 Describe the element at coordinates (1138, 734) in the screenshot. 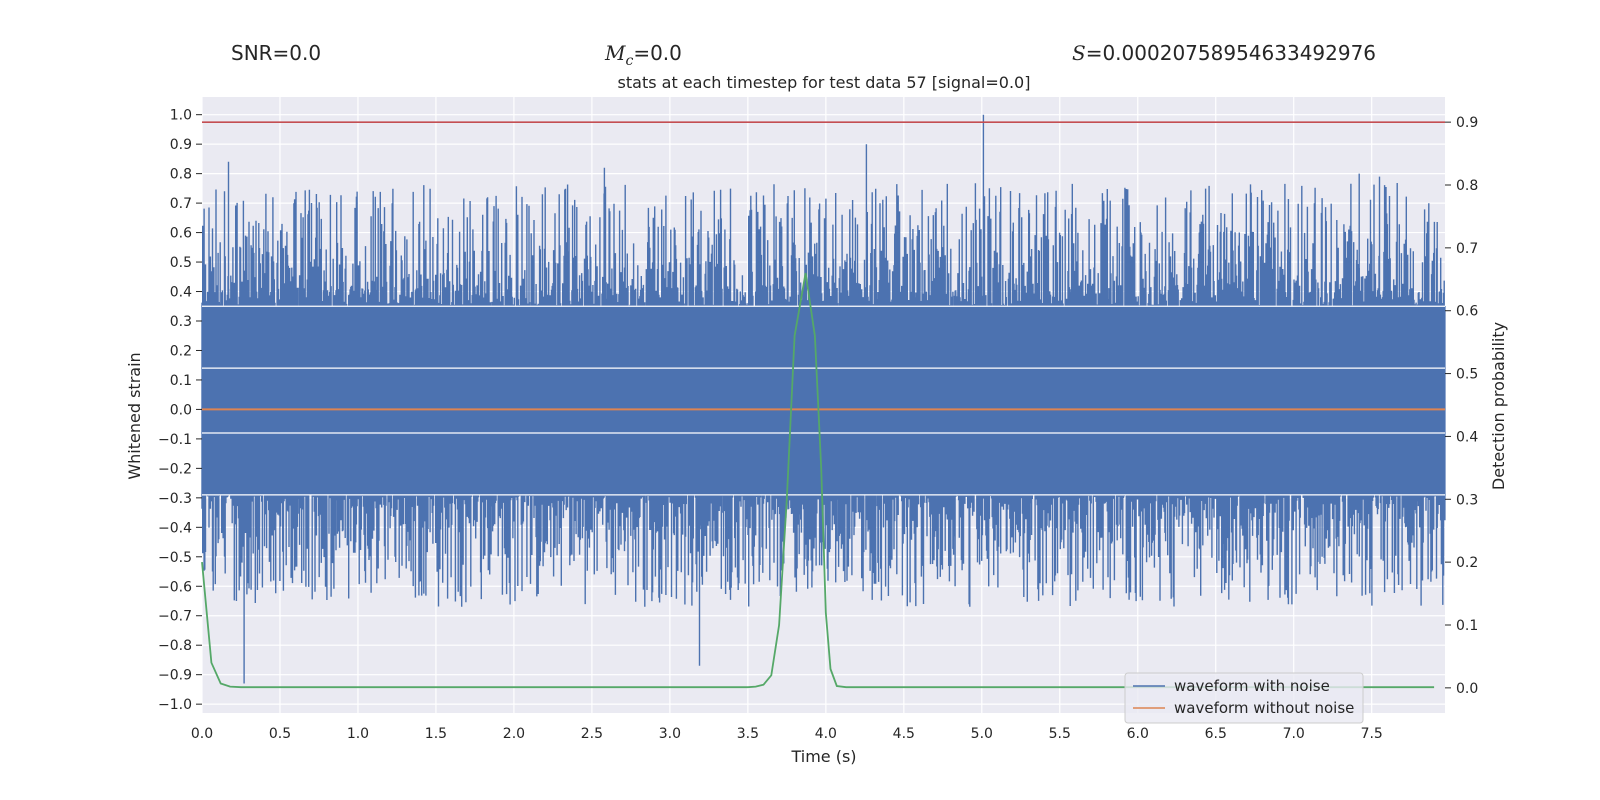

I see `x-tick-label: 6.0` at that location.